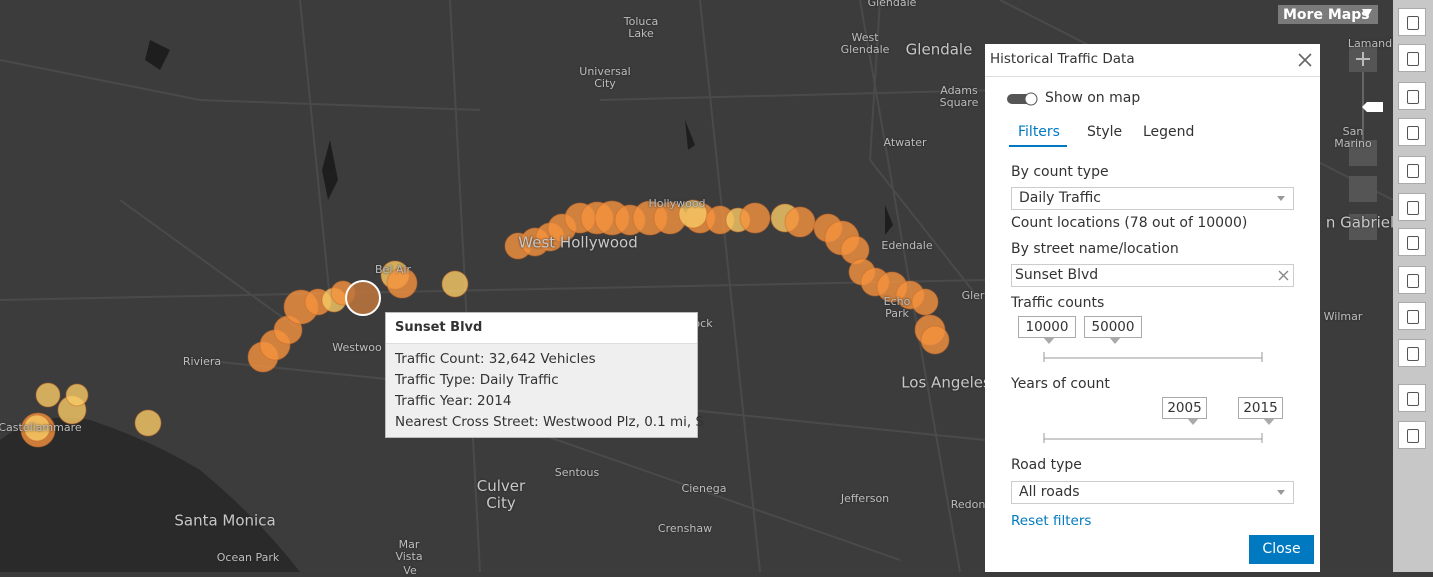 The height and width of the screenshot is (577, 1433). What do you see at coordinates (1363, 227) in the screenshot?
I see `locate` at bounding box center [1363, 227].